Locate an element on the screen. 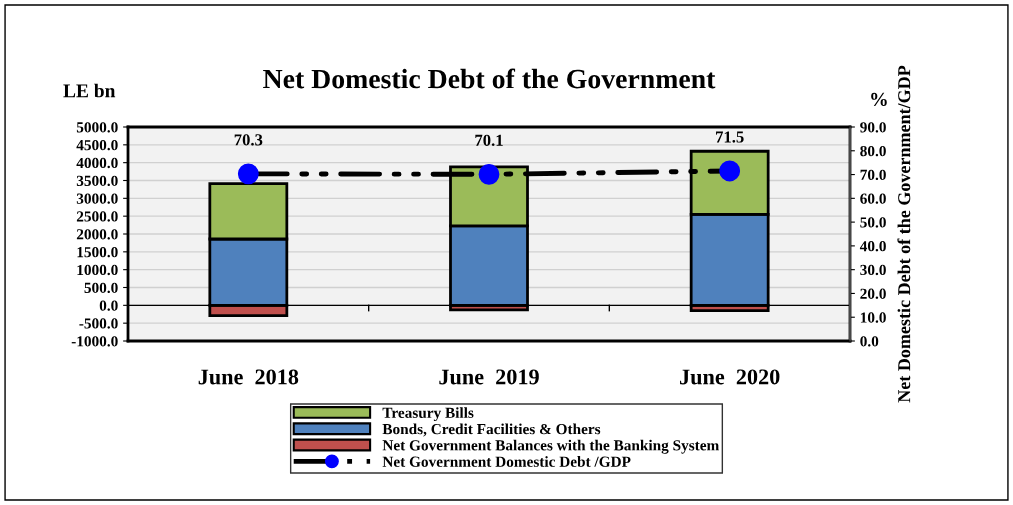 The width and height of the screenshot is (1013, 505). x-tick-label: June 2020 is located at coordinates (730, 377).